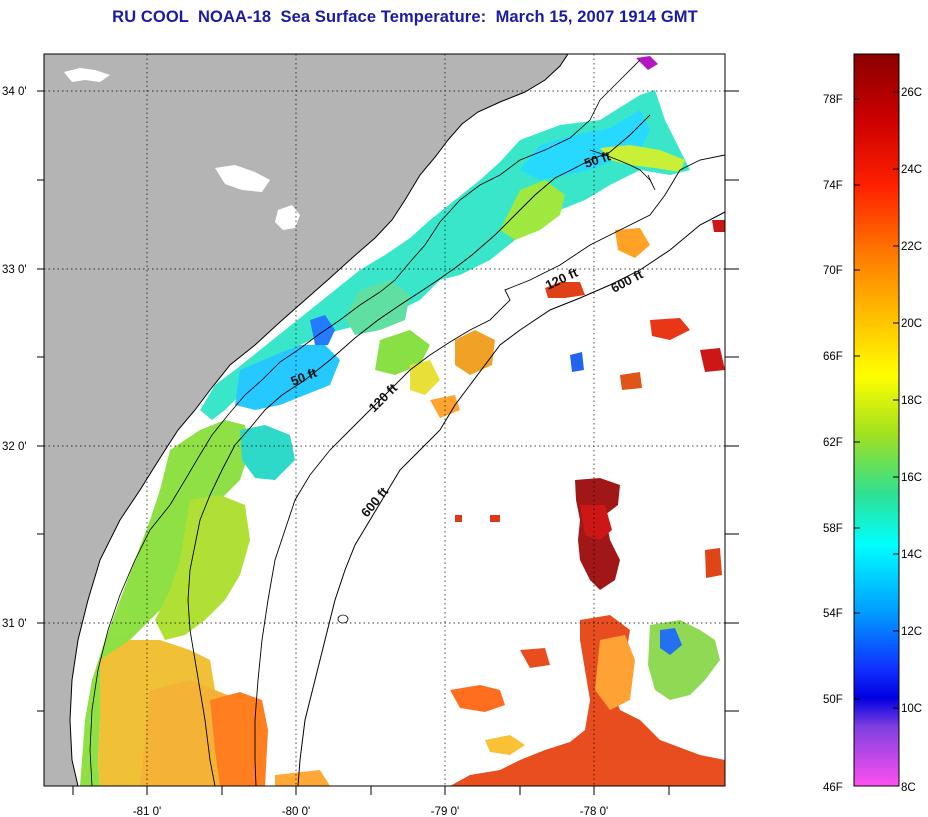  What do you see at coordinates (14, 270) in the screenshot?
I see `lat-label: 33 0'` at bounding box center [14, 270].